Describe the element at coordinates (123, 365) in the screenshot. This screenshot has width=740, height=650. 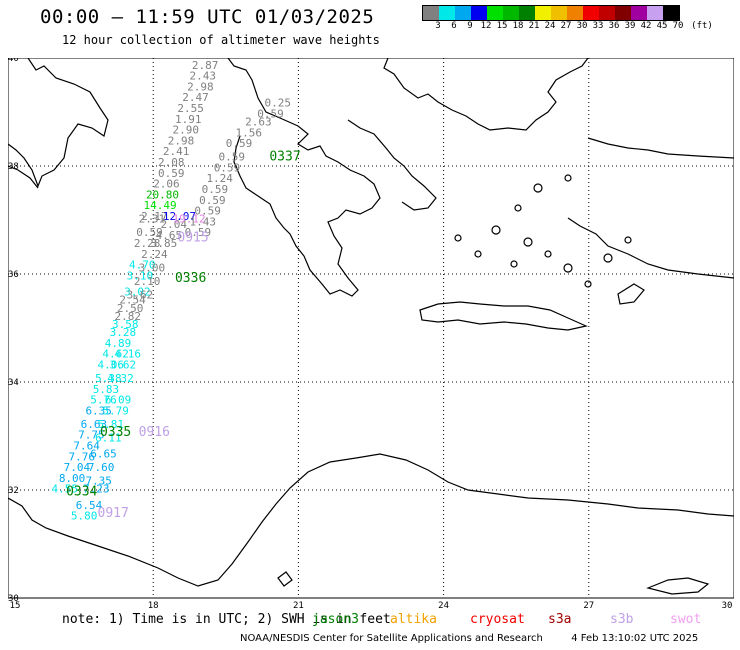
I see `wave-height-value: 3.62` at that location.